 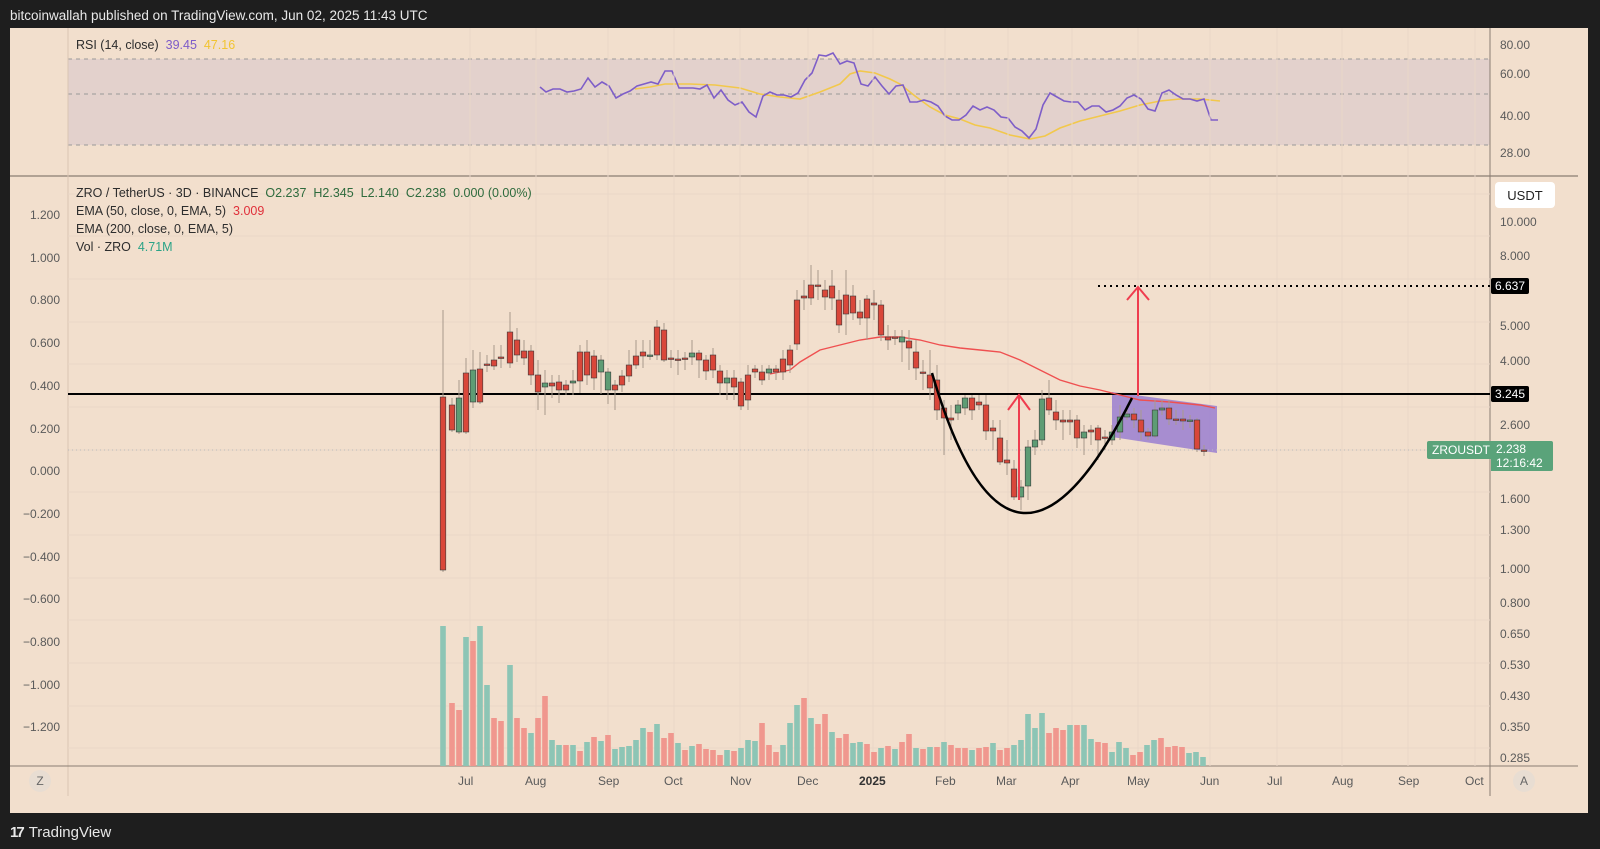 I want to click on symbol-tag: ZROUSDT, so click(x=1461, y=450).